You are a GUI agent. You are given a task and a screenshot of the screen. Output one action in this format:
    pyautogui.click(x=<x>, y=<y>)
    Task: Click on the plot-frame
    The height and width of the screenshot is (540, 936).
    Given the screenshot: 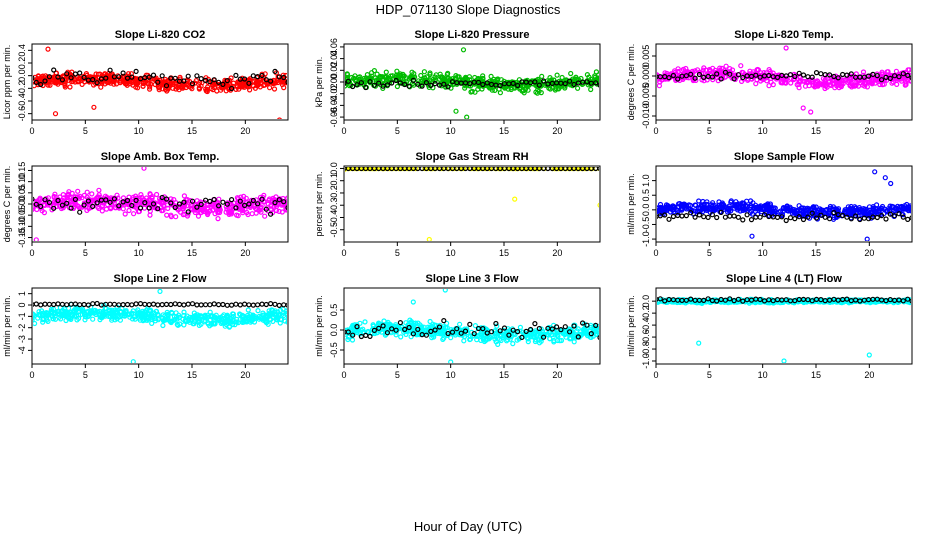 What is the action you would take?
    pyautogui.click(x=784, y=204)
    